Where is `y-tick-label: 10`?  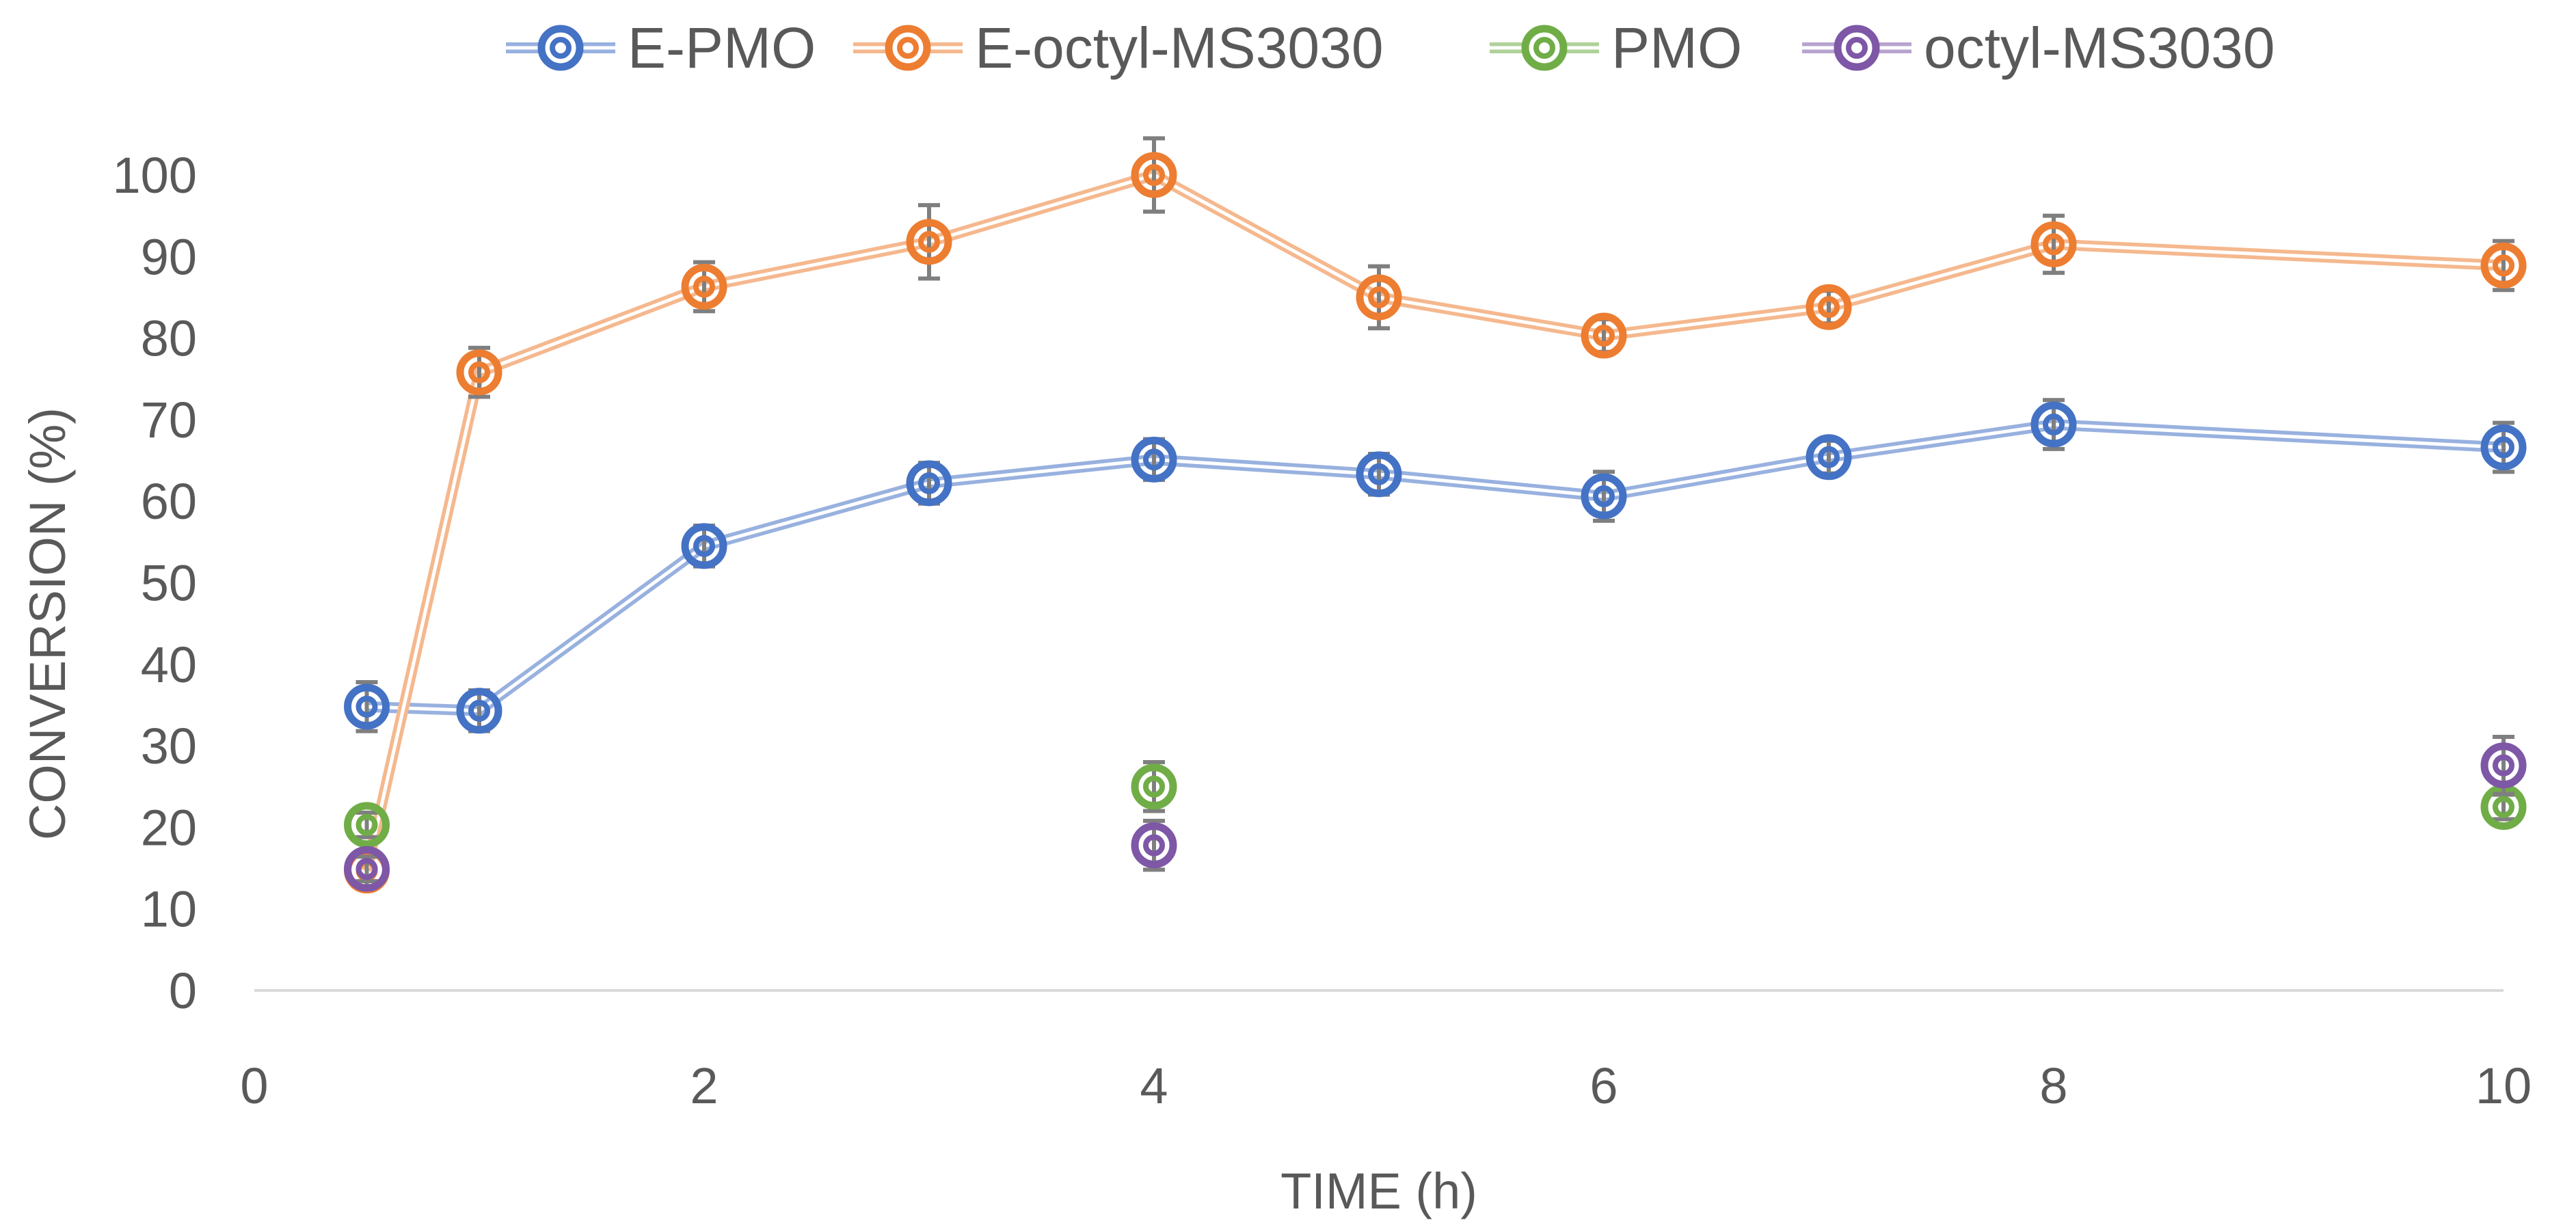 y-tick-label: 10 is located at coordinates (169, 909).